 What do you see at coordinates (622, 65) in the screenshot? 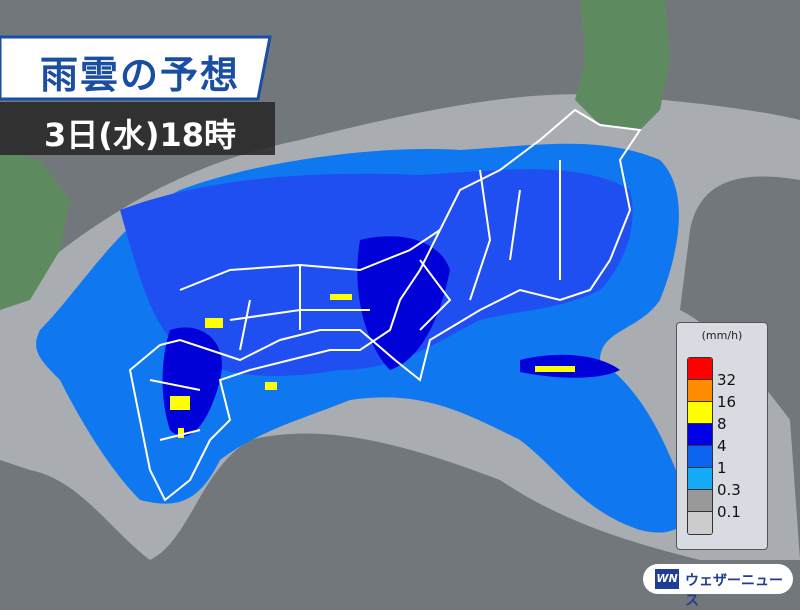
I see `land-tohoku` at bounding box center [622, 65].